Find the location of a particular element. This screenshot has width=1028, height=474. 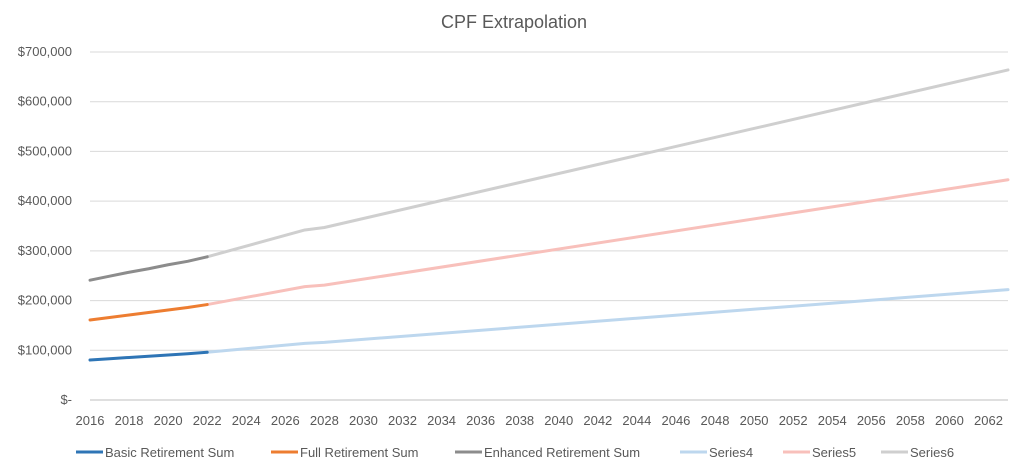

x-tick-label: 2024 is located at coordinates (246, 420).